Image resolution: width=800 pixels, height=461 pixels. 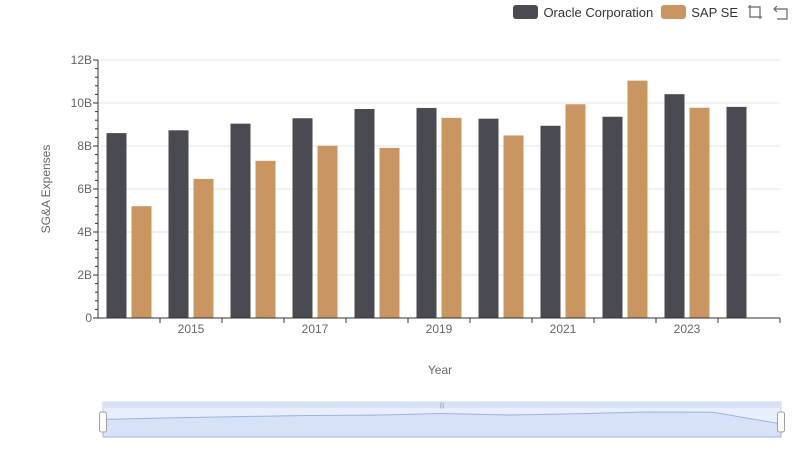 What do you see at coordinates (46, 189) in the screenshot?
I see `y-axis-label: SG&A Expenses` at bounding box center [46, 189].